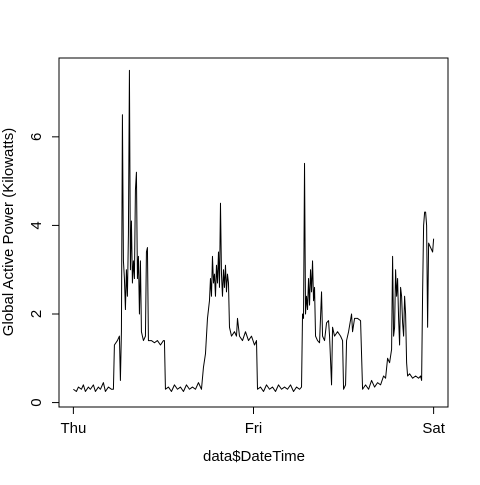 This screenshot has width=480, height=485. I want to click on x-tick-label: Fri, so click(254, 428).